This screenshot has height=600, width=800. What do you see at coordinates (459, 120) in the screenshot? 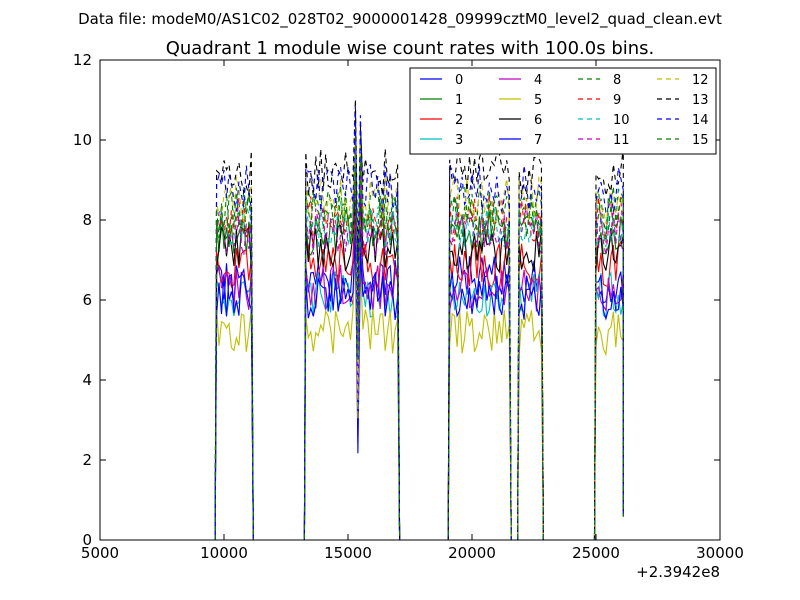
I see `legend-label: 2` at bounding box center [459, 120].